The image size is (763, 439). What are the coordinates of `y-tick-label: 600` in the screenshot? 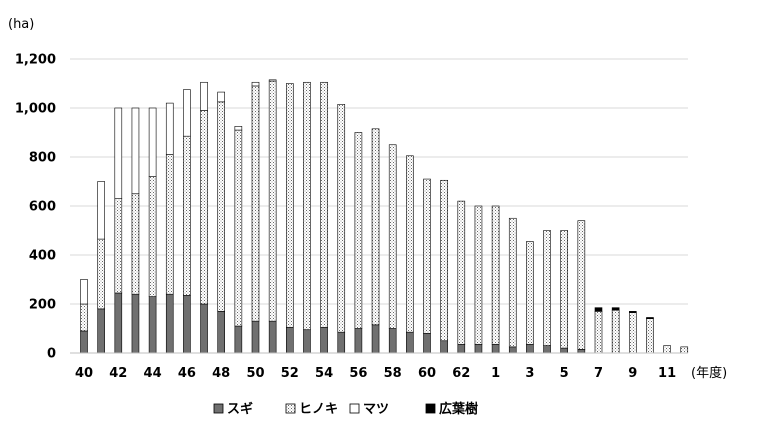 It's located at (42, 207).